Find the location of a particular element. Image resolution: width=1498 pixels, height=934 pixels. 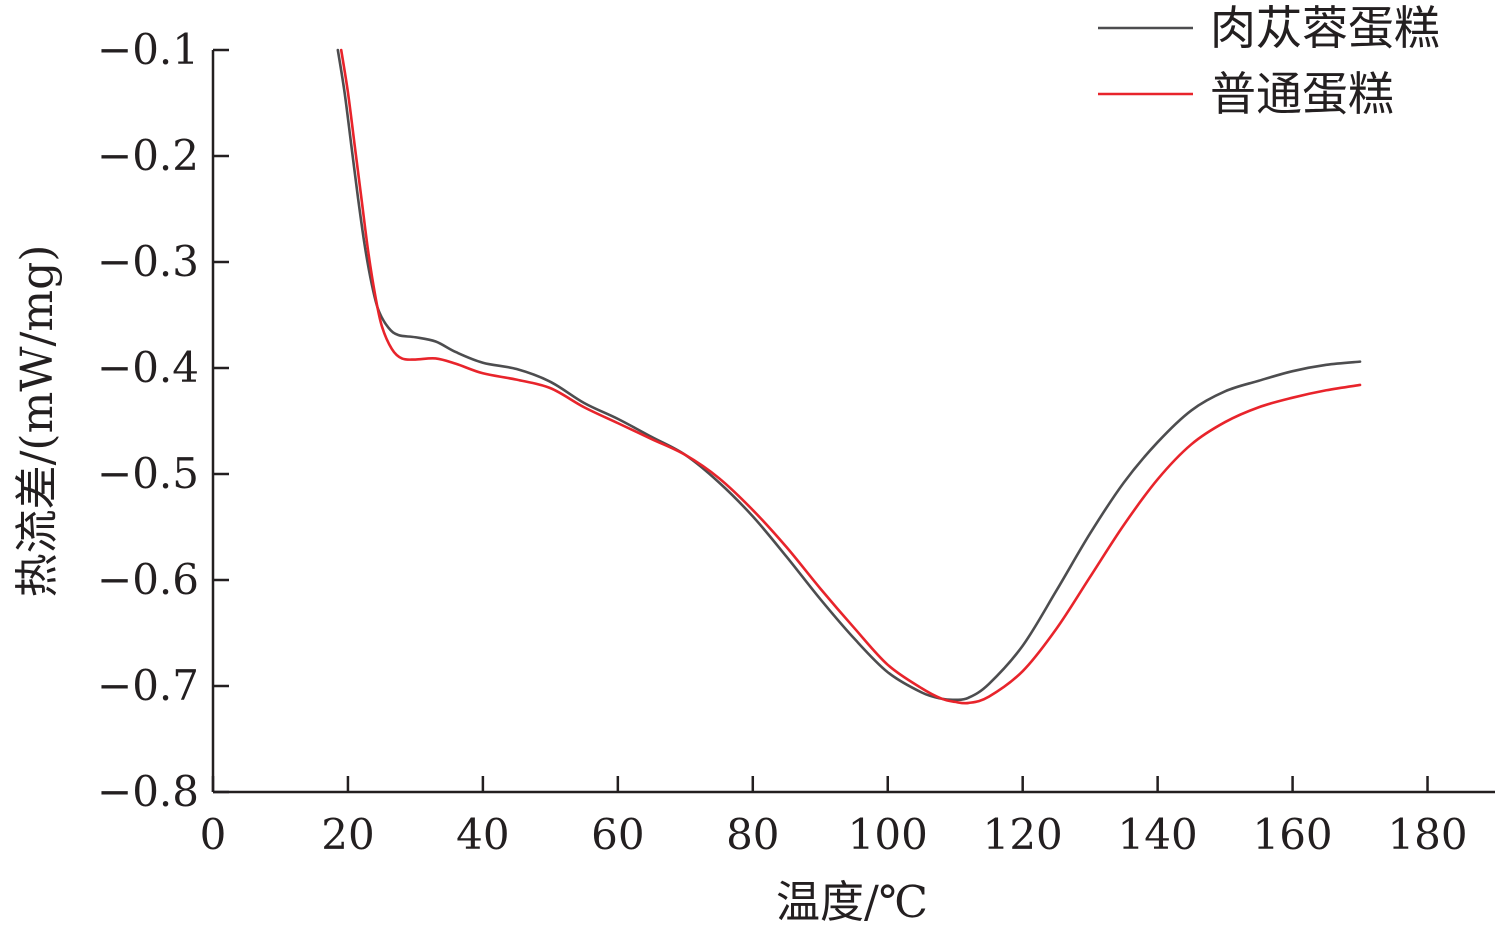

x-tick-label: 160 is located at coordinates (1292, 834).